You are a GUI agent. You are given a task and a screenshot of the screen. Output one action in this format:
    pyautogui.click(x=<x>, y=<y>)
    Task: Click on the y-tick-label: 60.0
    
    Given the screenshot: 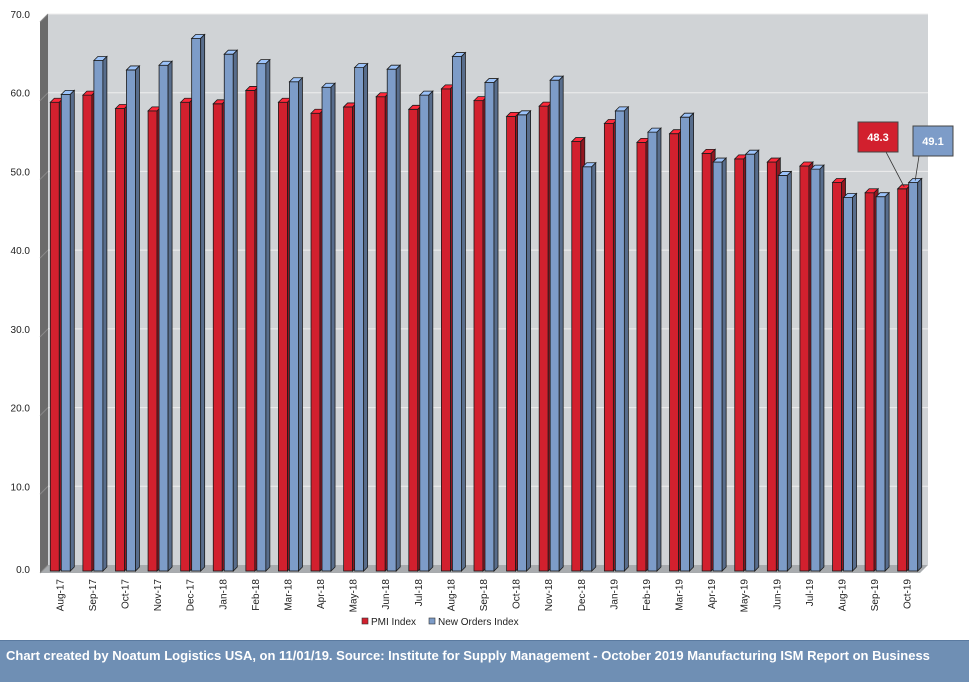 What is the action you would take?
    pyautogui.click(x=21, y=94)
    